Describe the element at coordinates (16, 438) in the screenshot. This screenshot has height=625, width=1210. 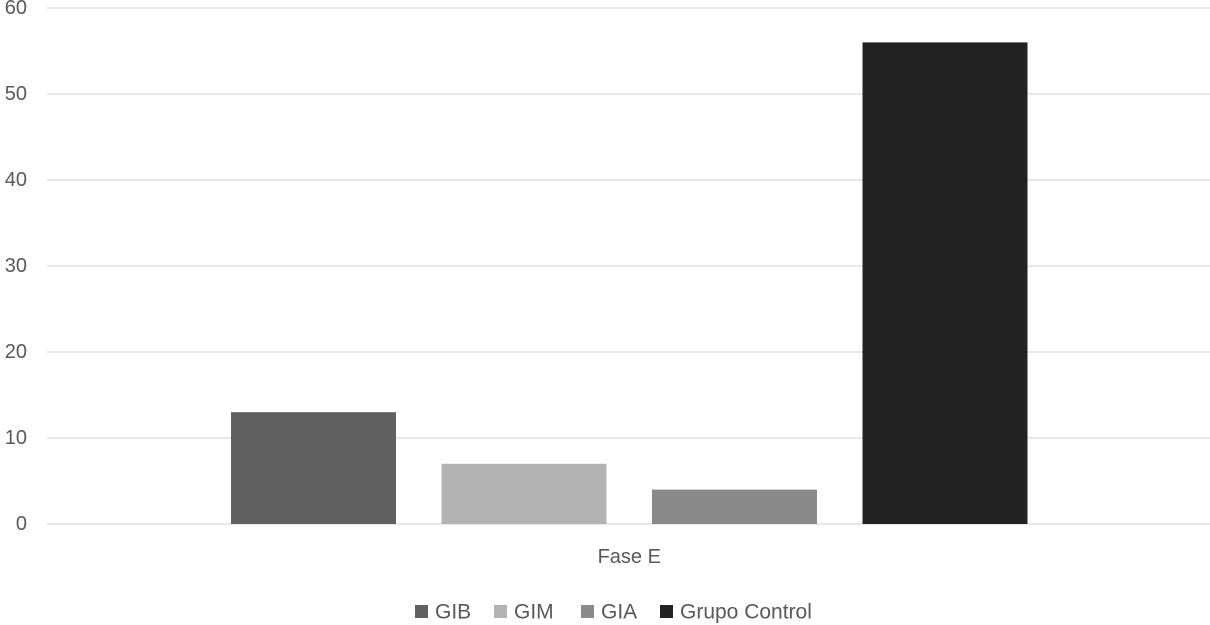
I see `y-tick-label: 10` at that location.